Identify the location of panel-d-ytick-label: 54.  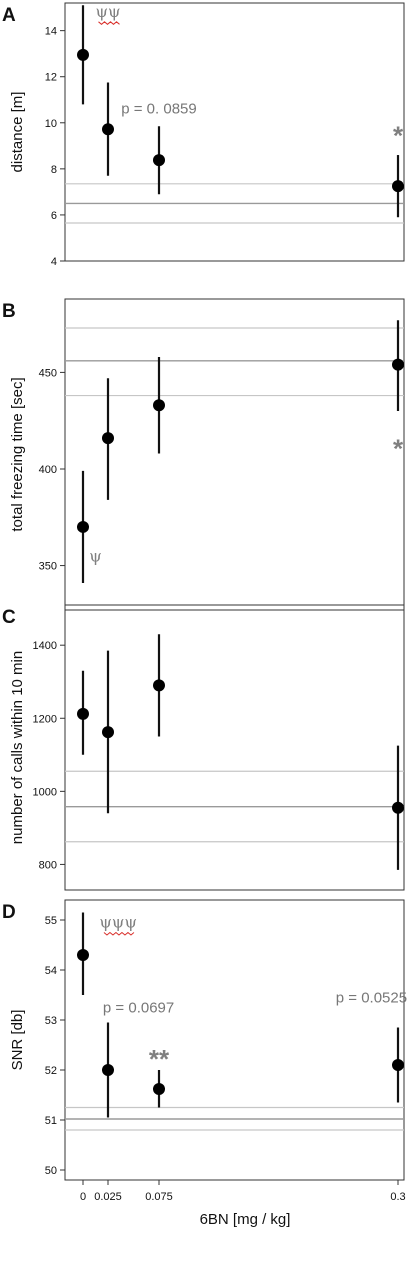
(51, 971).